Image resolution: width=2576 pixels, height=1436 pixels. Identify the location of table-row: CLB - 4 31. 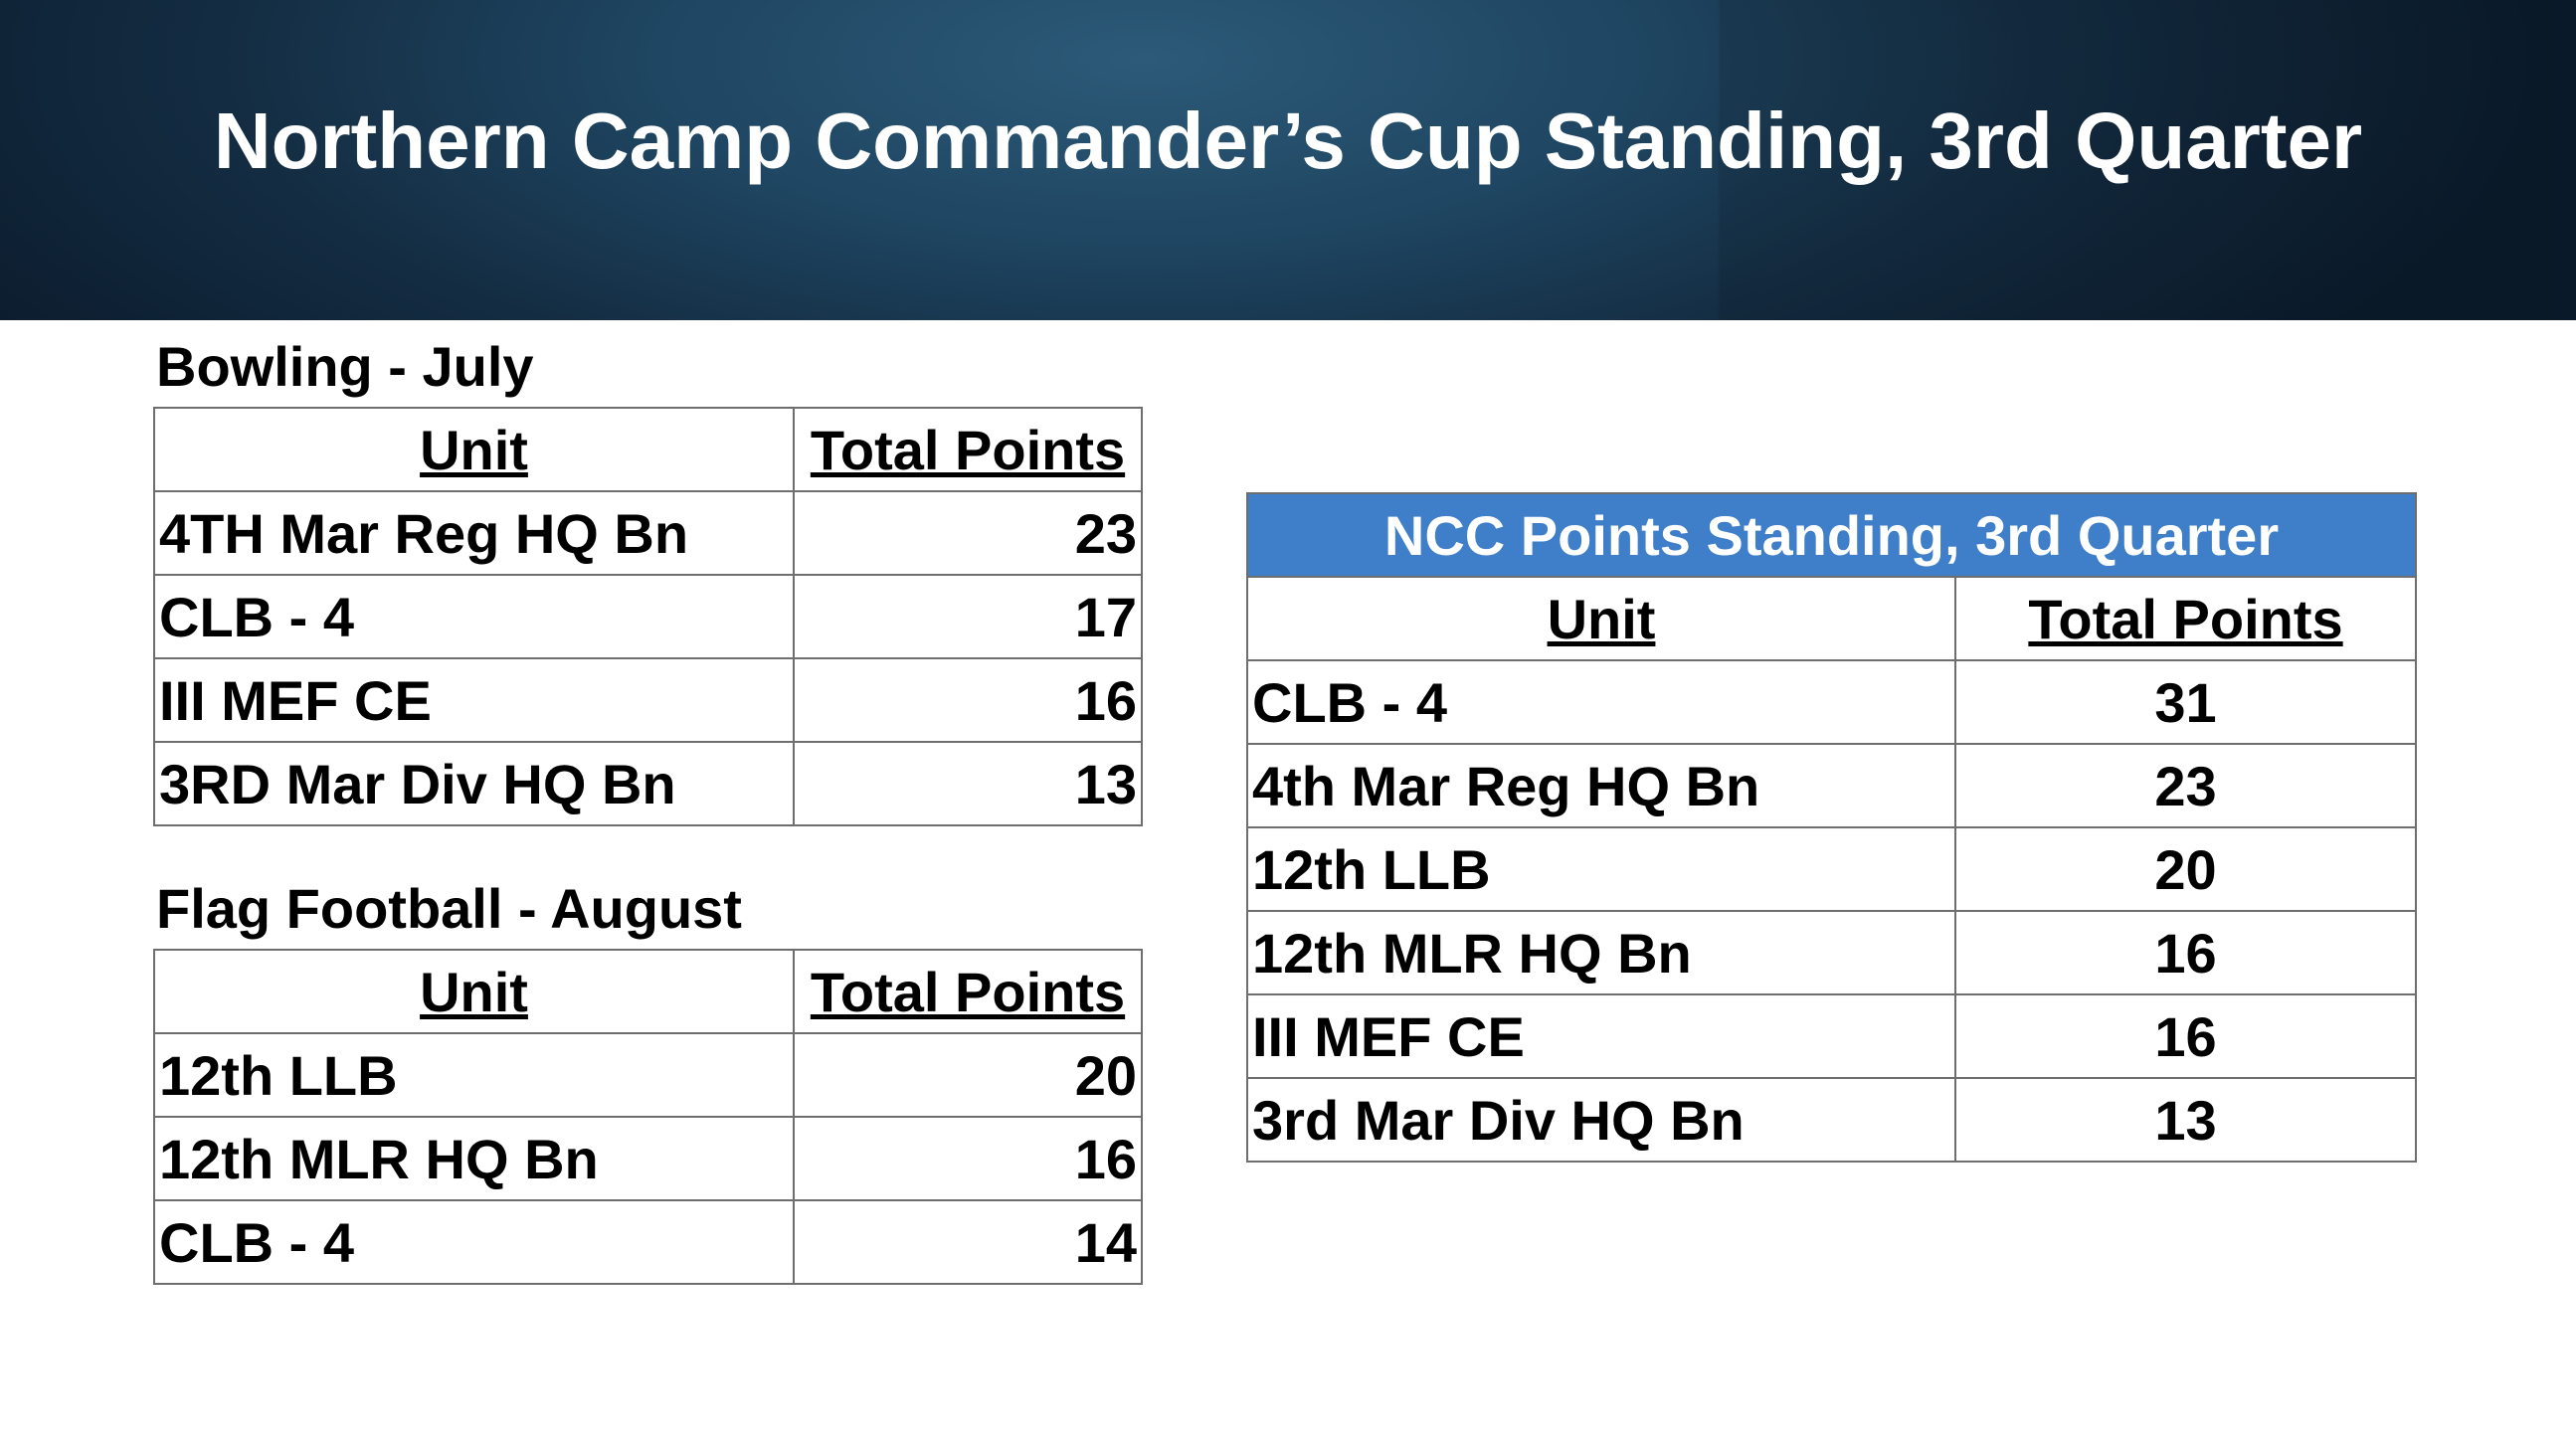
(1832, 702).